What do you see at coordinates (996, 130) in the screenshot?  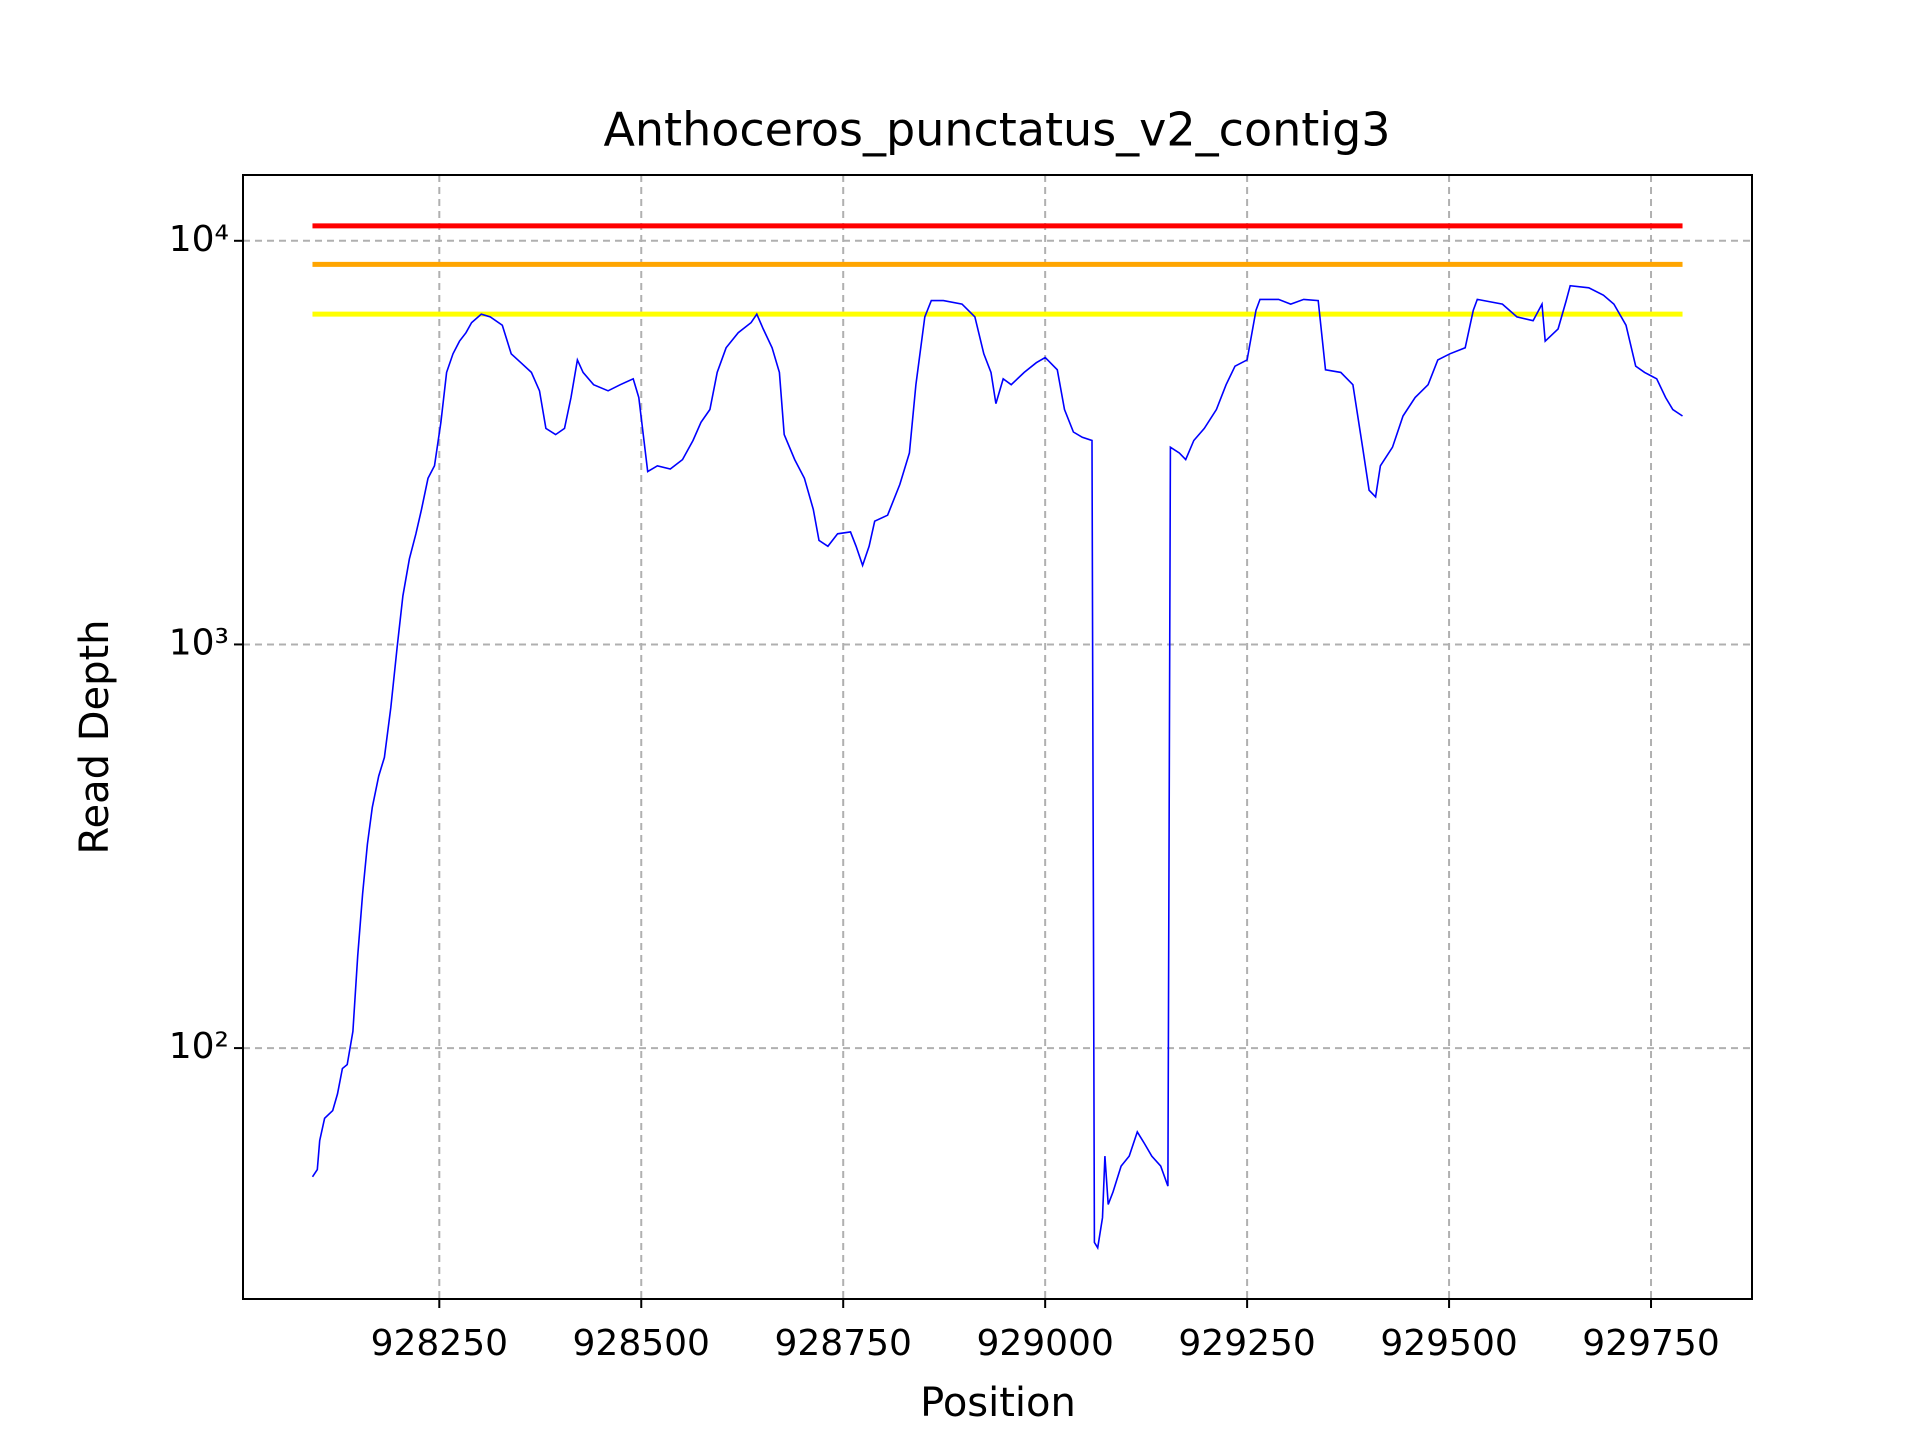 I see `chart-title: Anthoceros_punctatus_v2_contig3` at bounding box center [996, 130].